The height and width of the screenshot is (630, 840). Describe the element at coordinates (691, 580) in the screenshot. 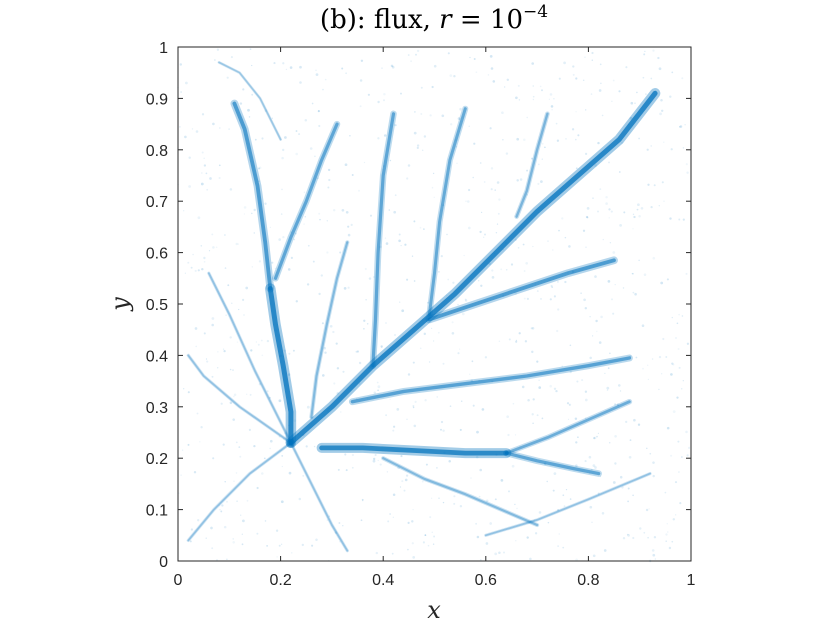

I see `x-tick-label: 1` at that location.